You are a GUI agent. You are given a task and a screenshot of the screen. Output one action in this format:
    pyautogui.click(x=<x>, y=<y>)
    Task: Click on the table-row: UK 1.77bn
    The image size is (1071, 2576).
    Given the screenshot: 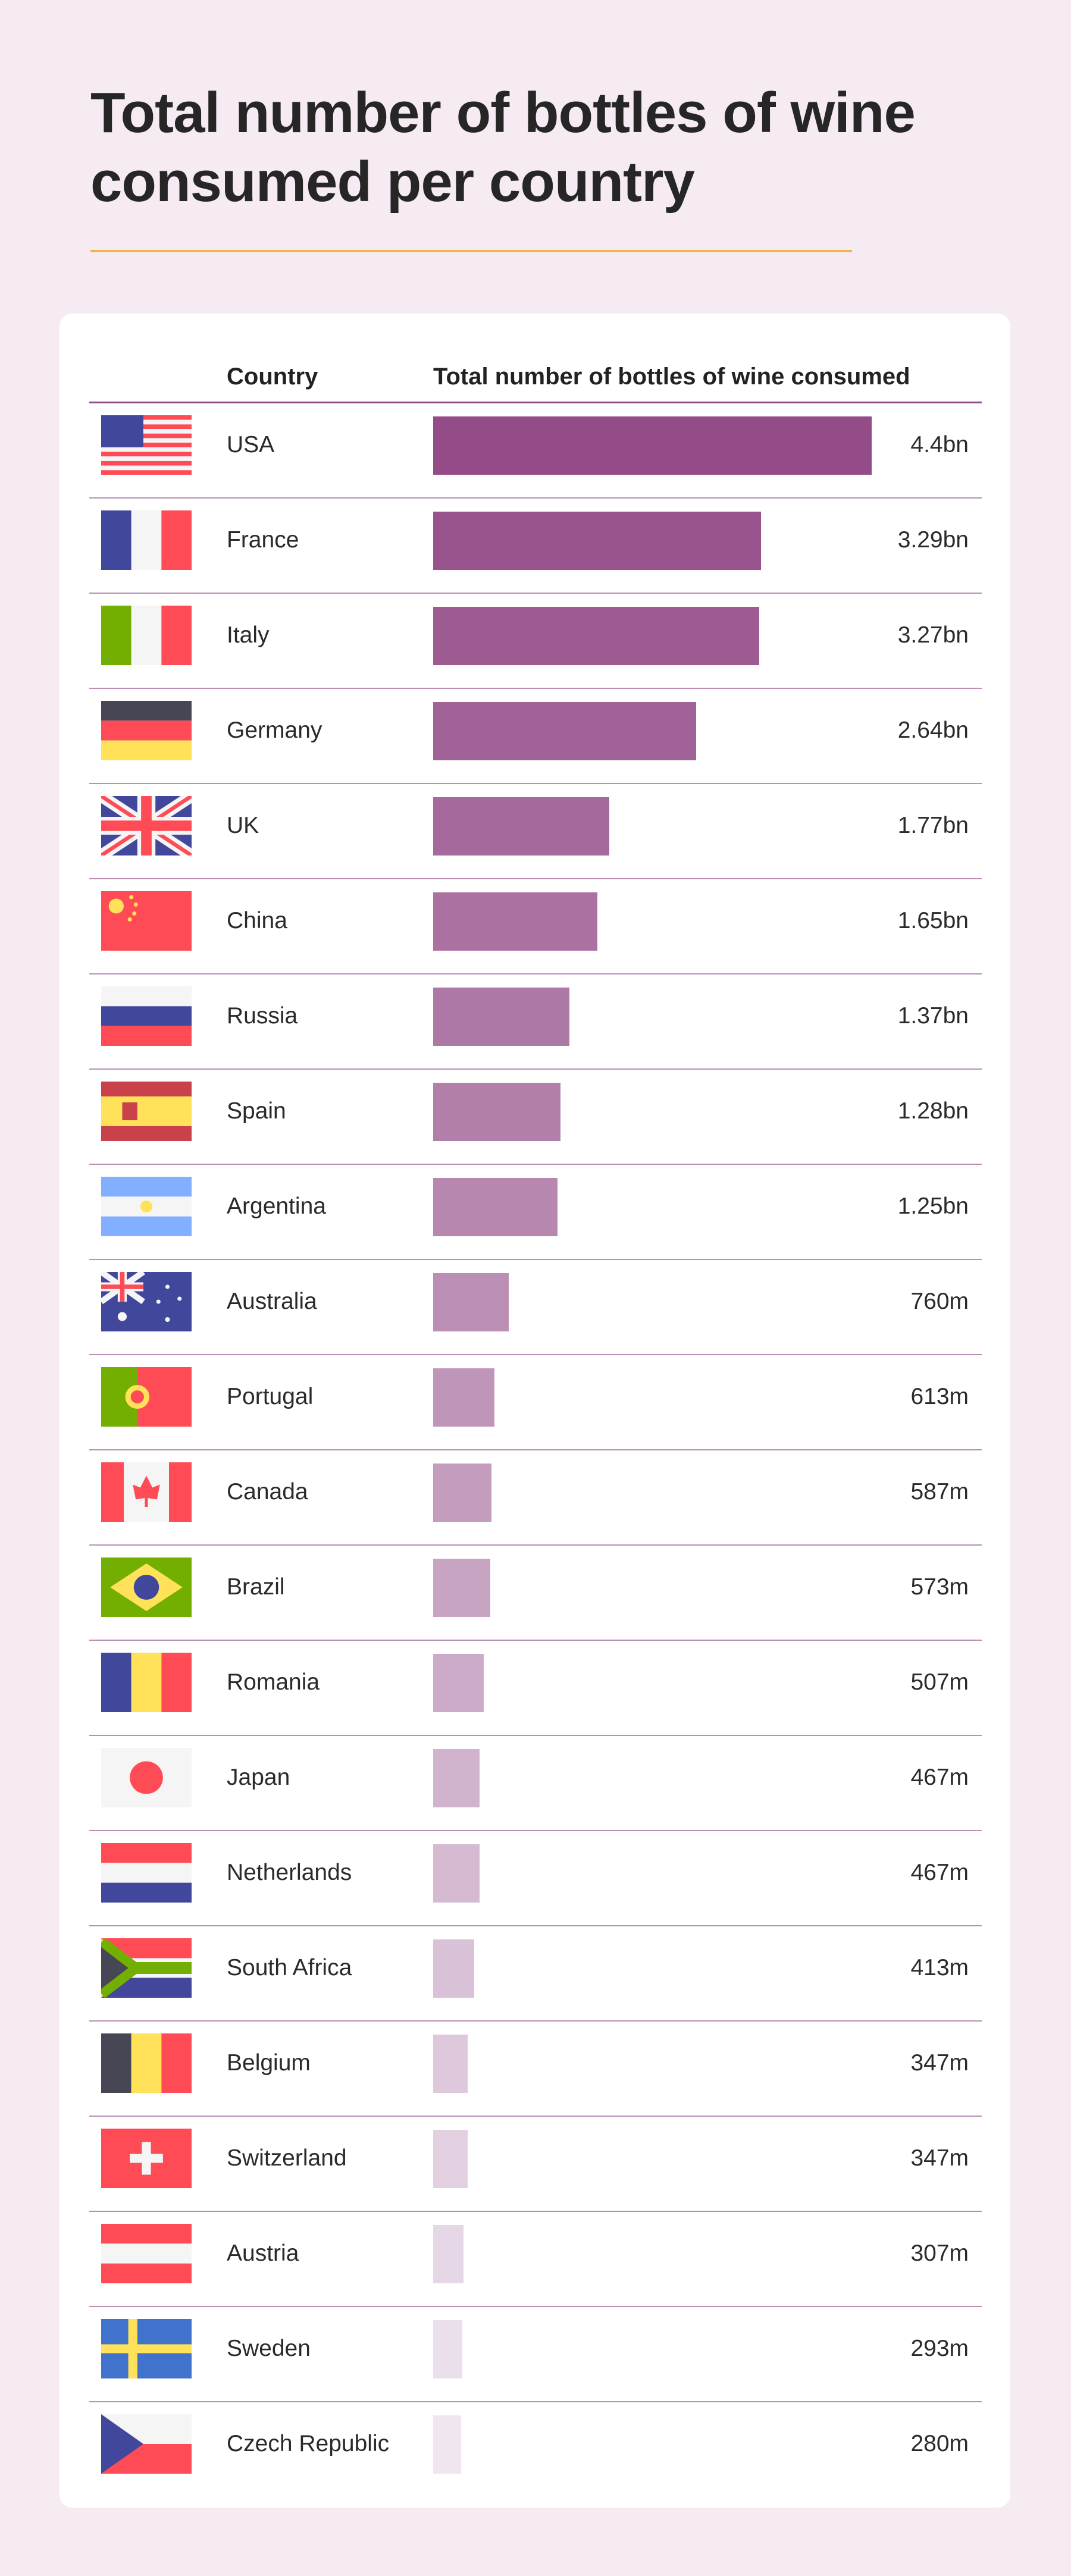 What is the action you would take?
    pyautogui.click(x=535, y=831)
    